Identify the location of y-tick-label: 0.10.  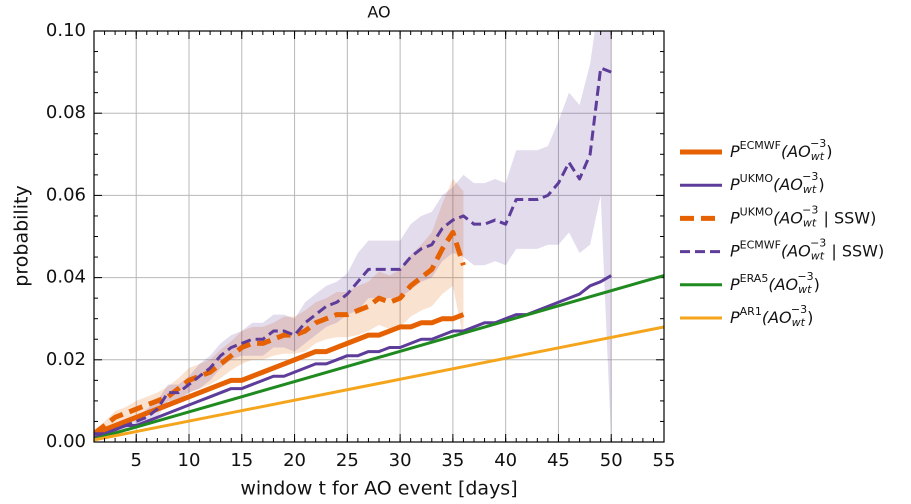
(66, 30).